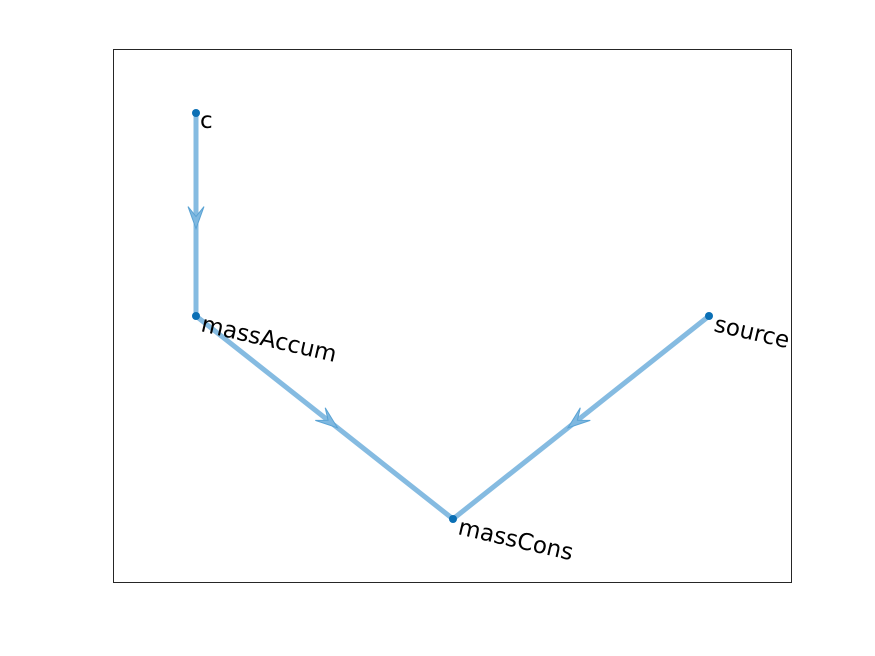  Describe the element at coordinates (206, 121) in the screenshot. I see `node-label-c: c` at that location.